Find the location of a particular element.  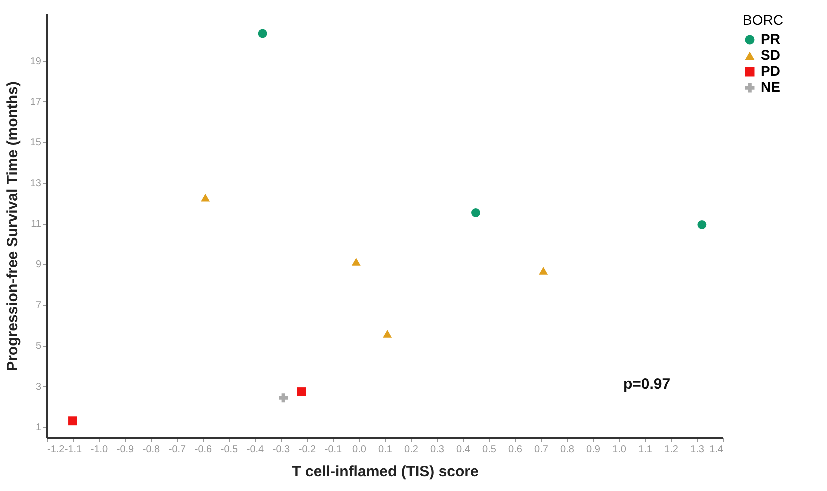

x-tick-label: 1.2 is located at coordinates (671, 450).